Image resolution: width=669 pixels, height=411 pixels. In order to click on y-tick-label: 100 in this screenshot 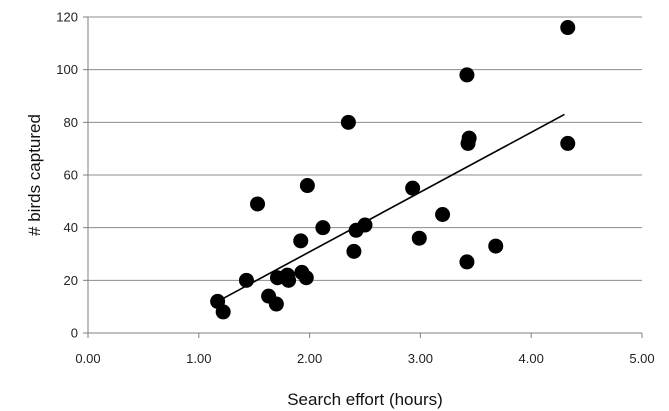, I will do `click(67, 69)`.